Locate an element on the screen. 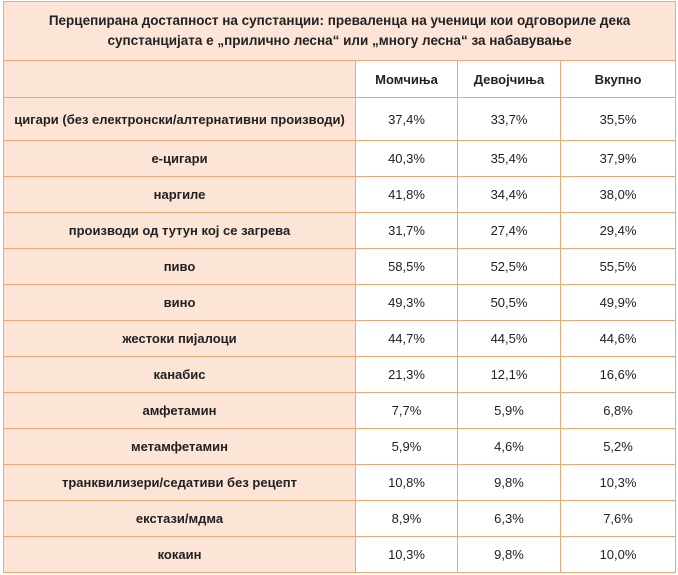  cell-value: 38,0% is located at coordinates (618, 194).